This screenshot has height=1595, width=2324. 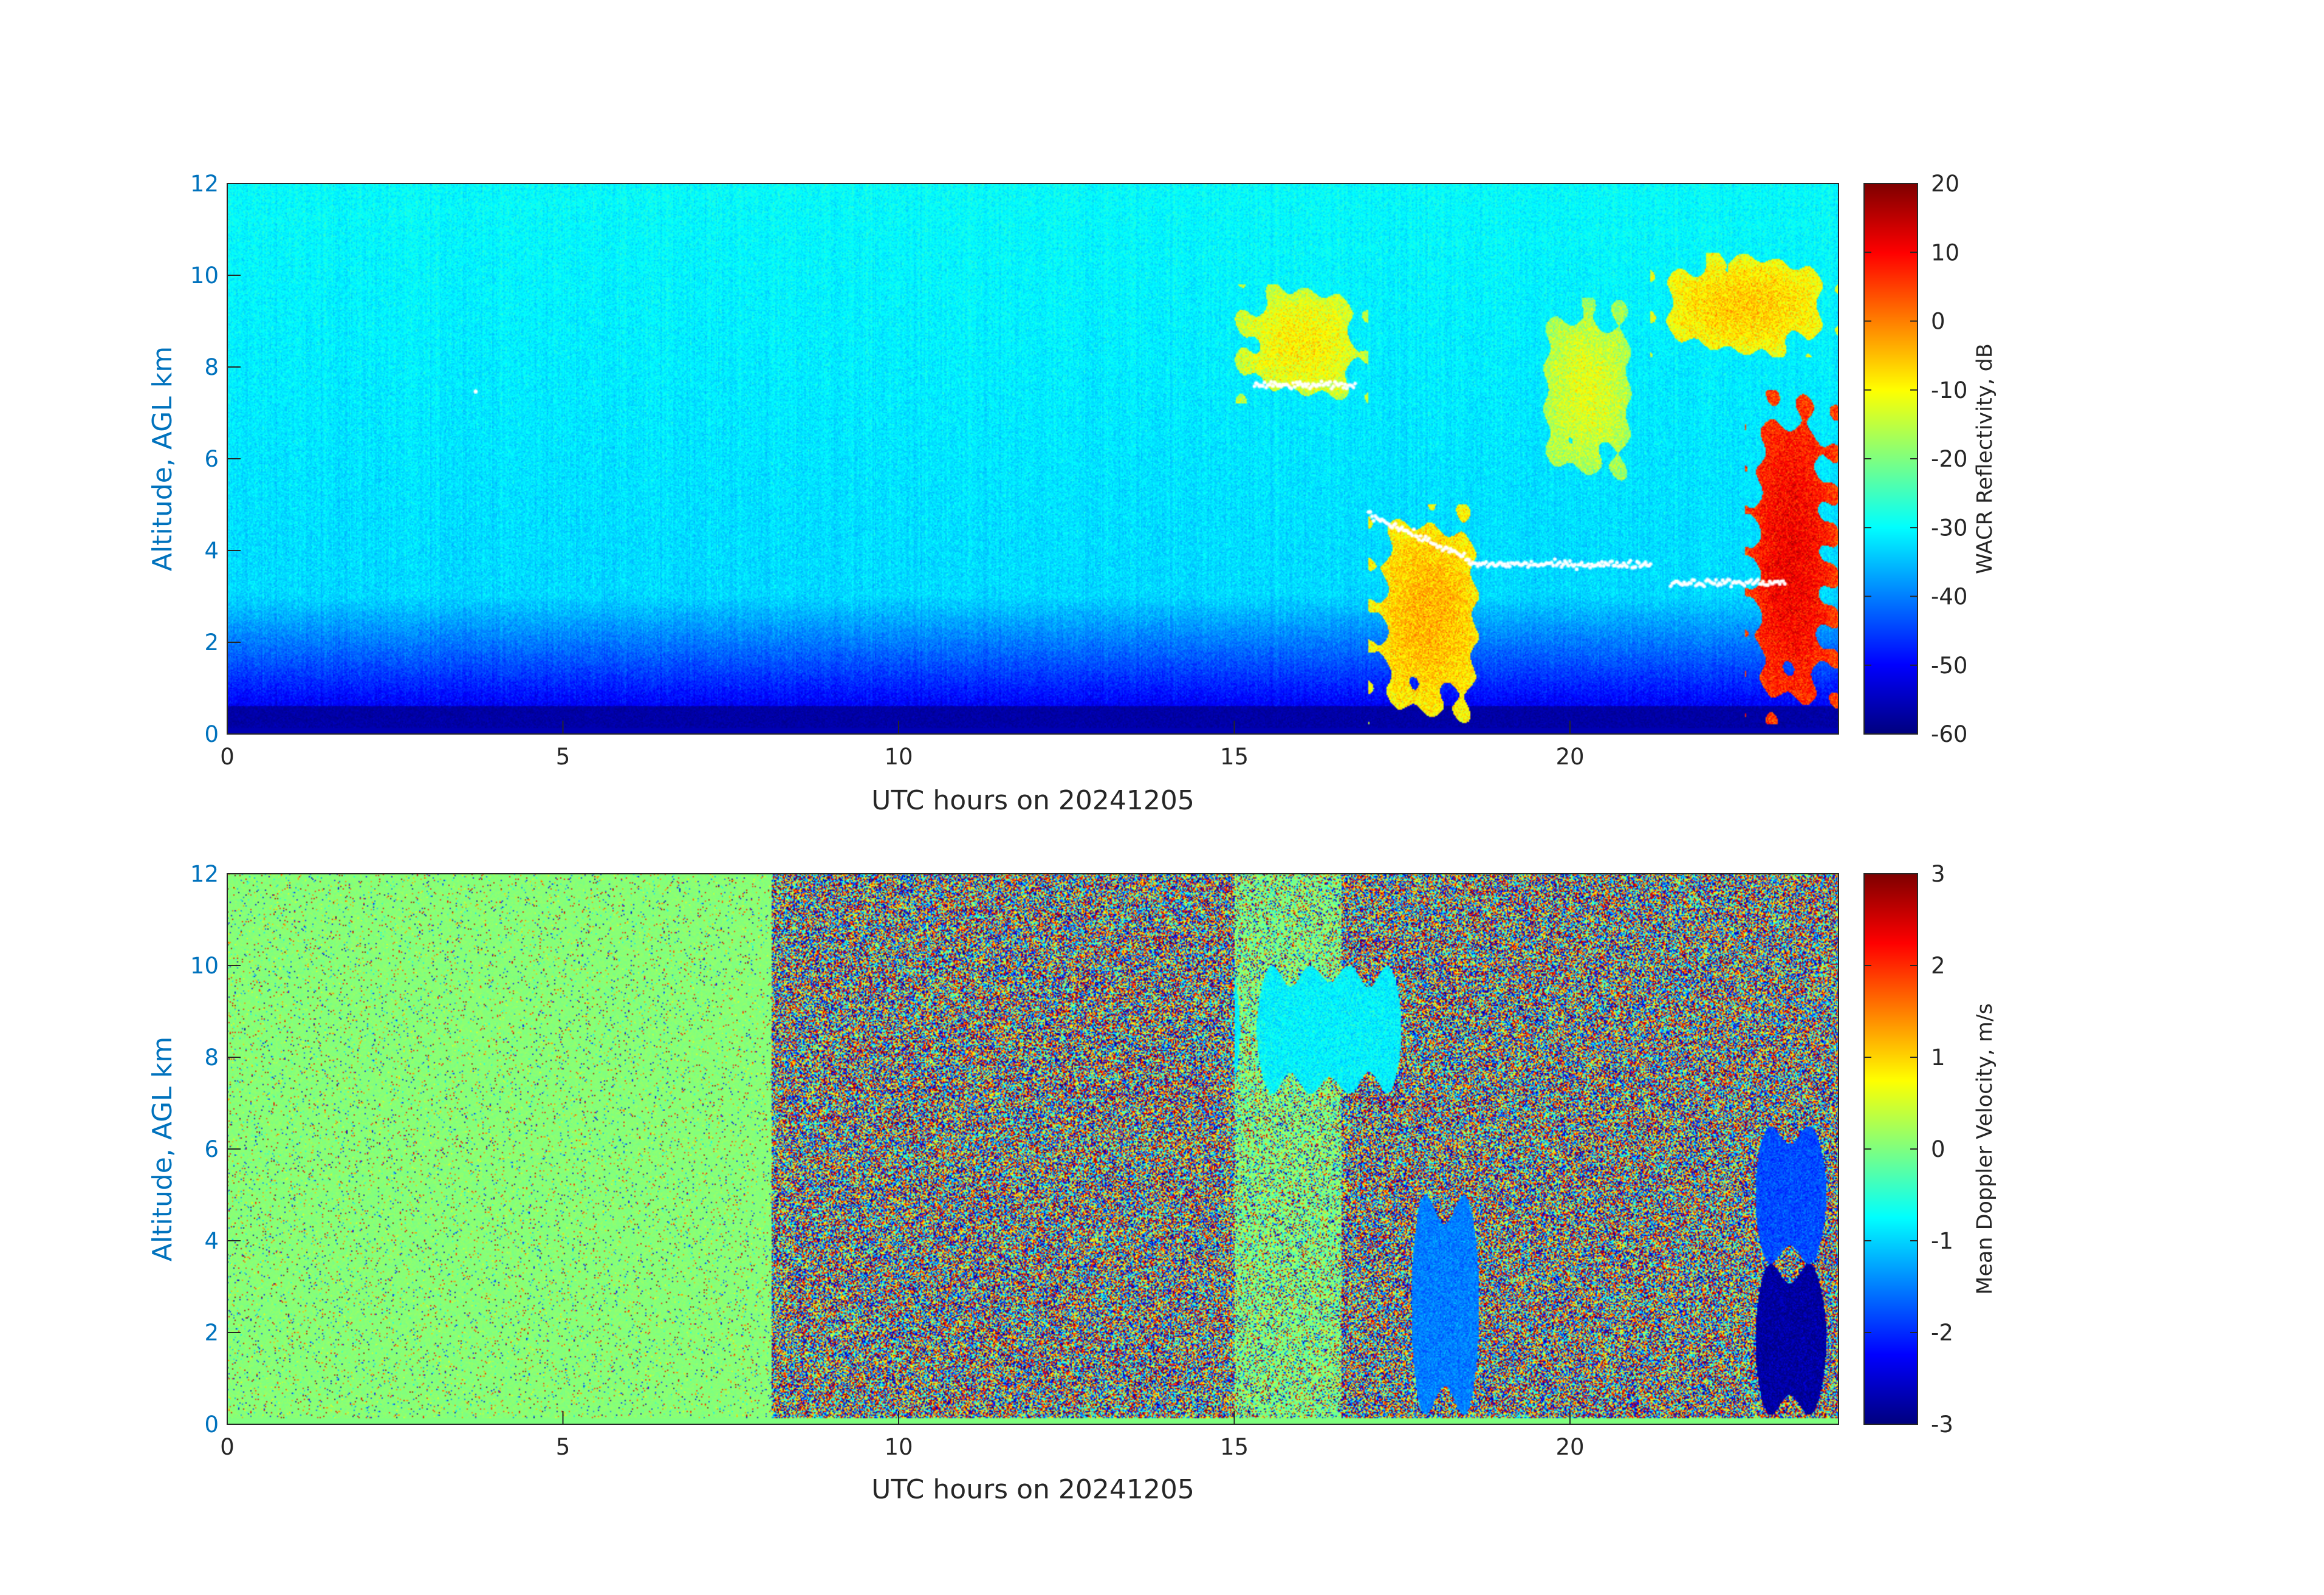 What do you see at coordinates (212, 1057) in the screenshot?
I see `doppler-ytick-label: 8` at bounding box center [212, 1057].